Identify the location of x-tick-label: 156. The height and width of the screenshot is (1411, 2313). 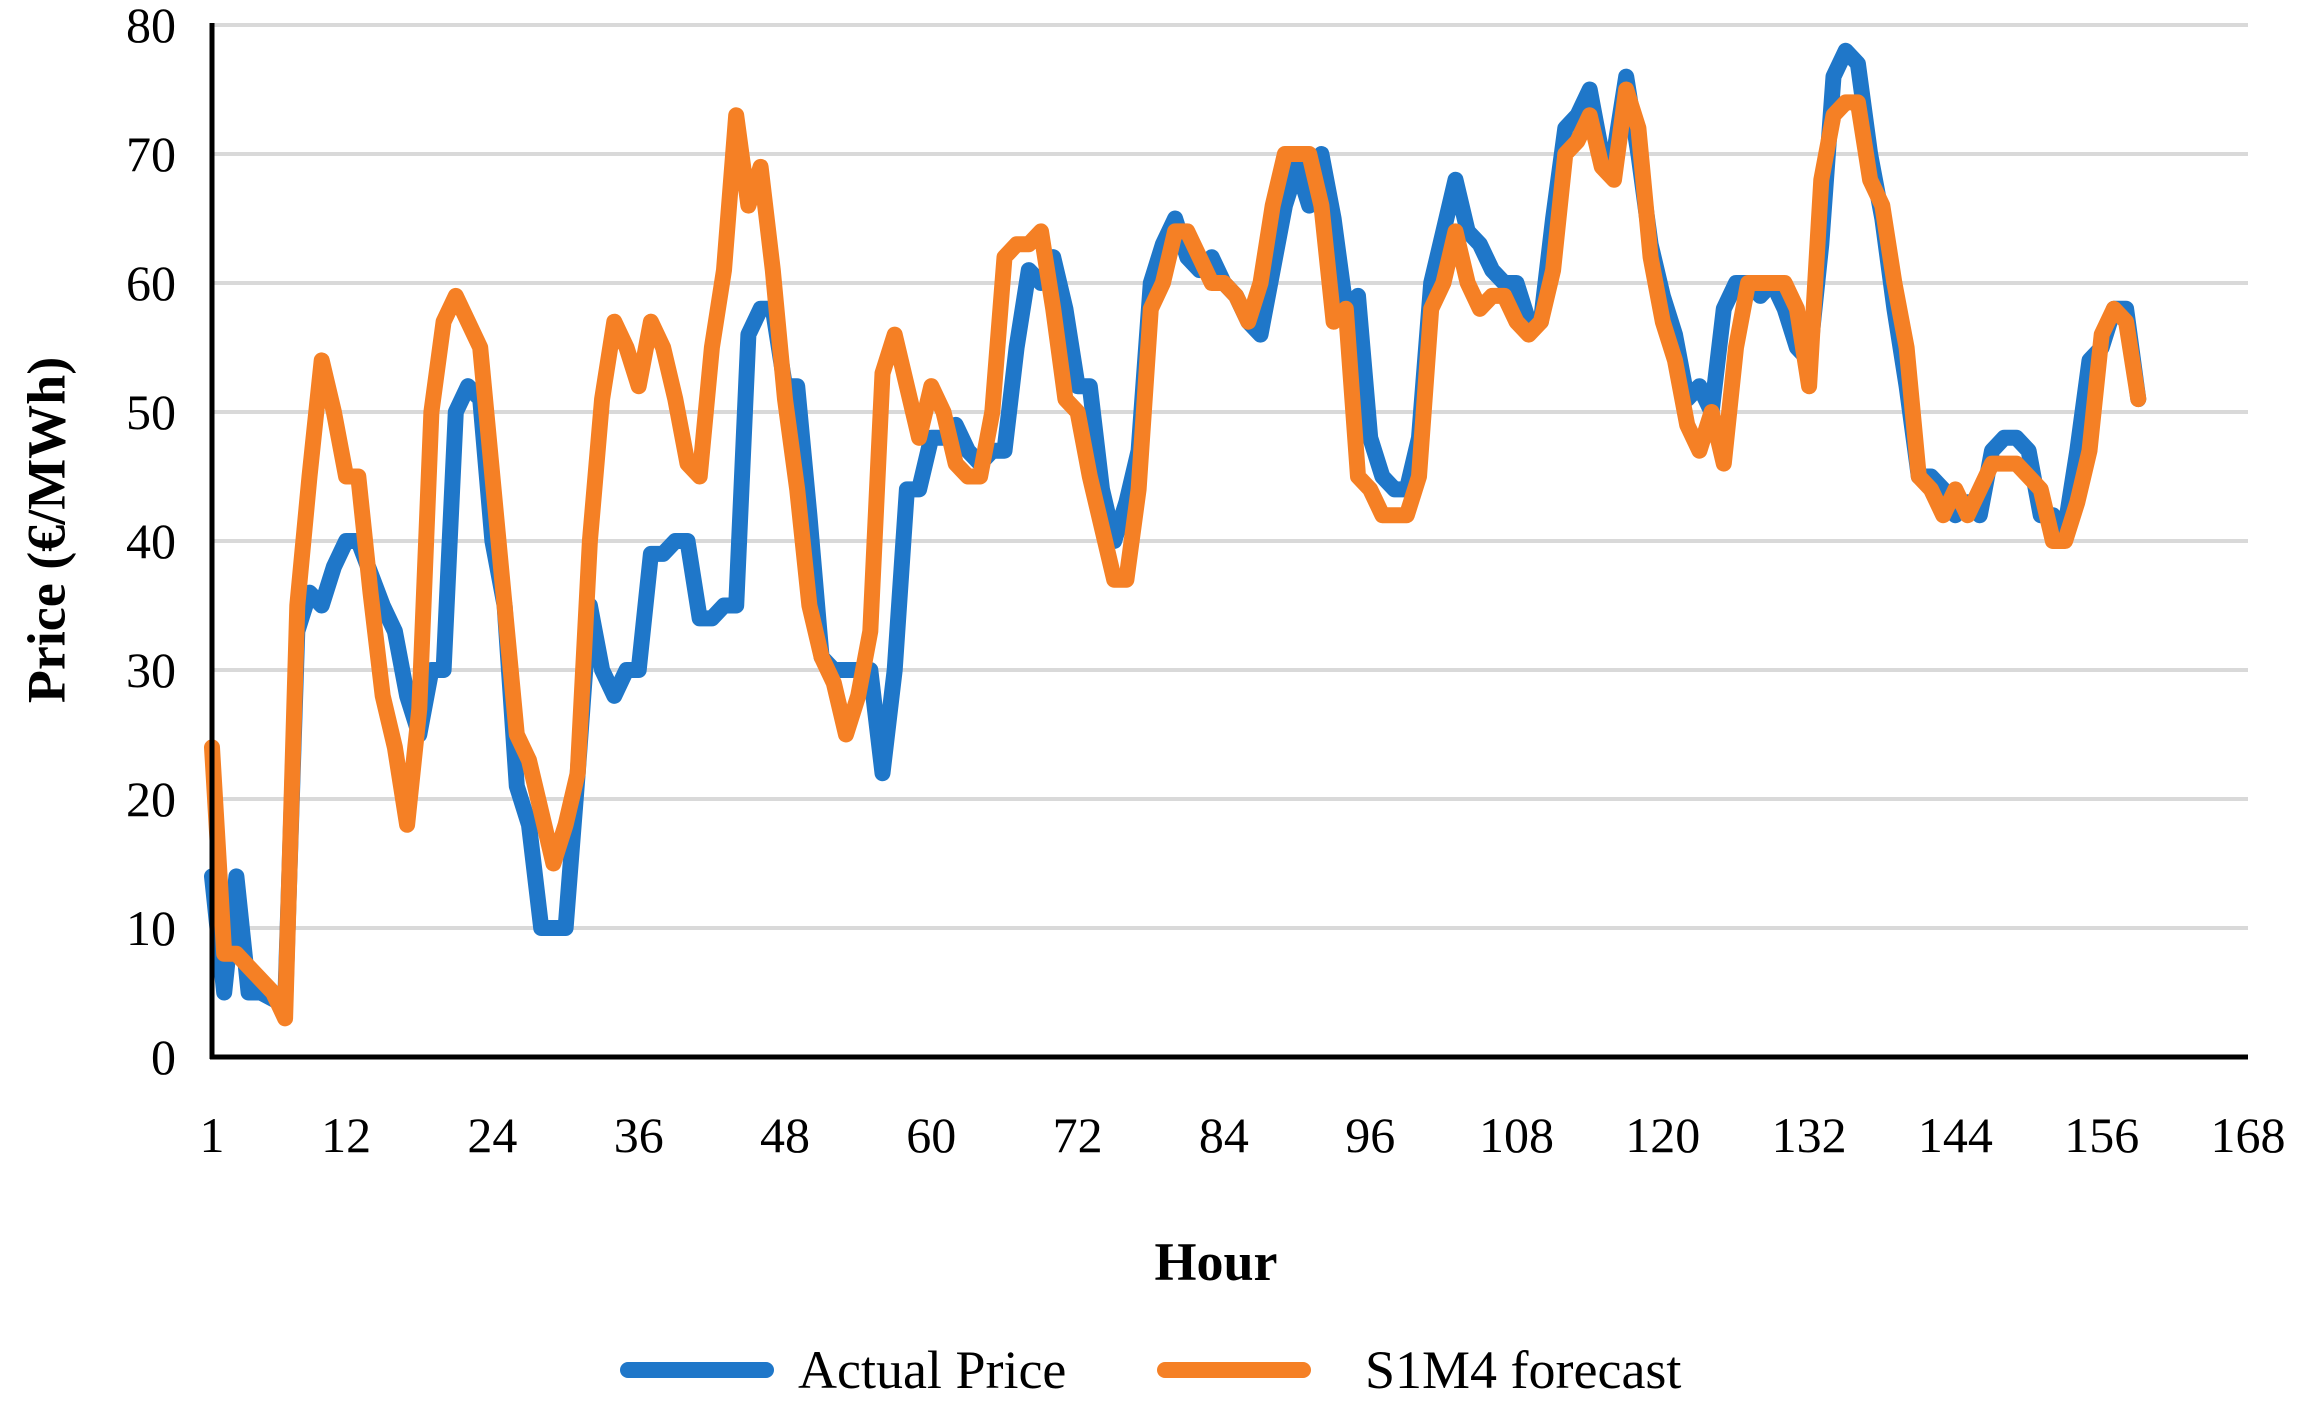
(2101, 1135).